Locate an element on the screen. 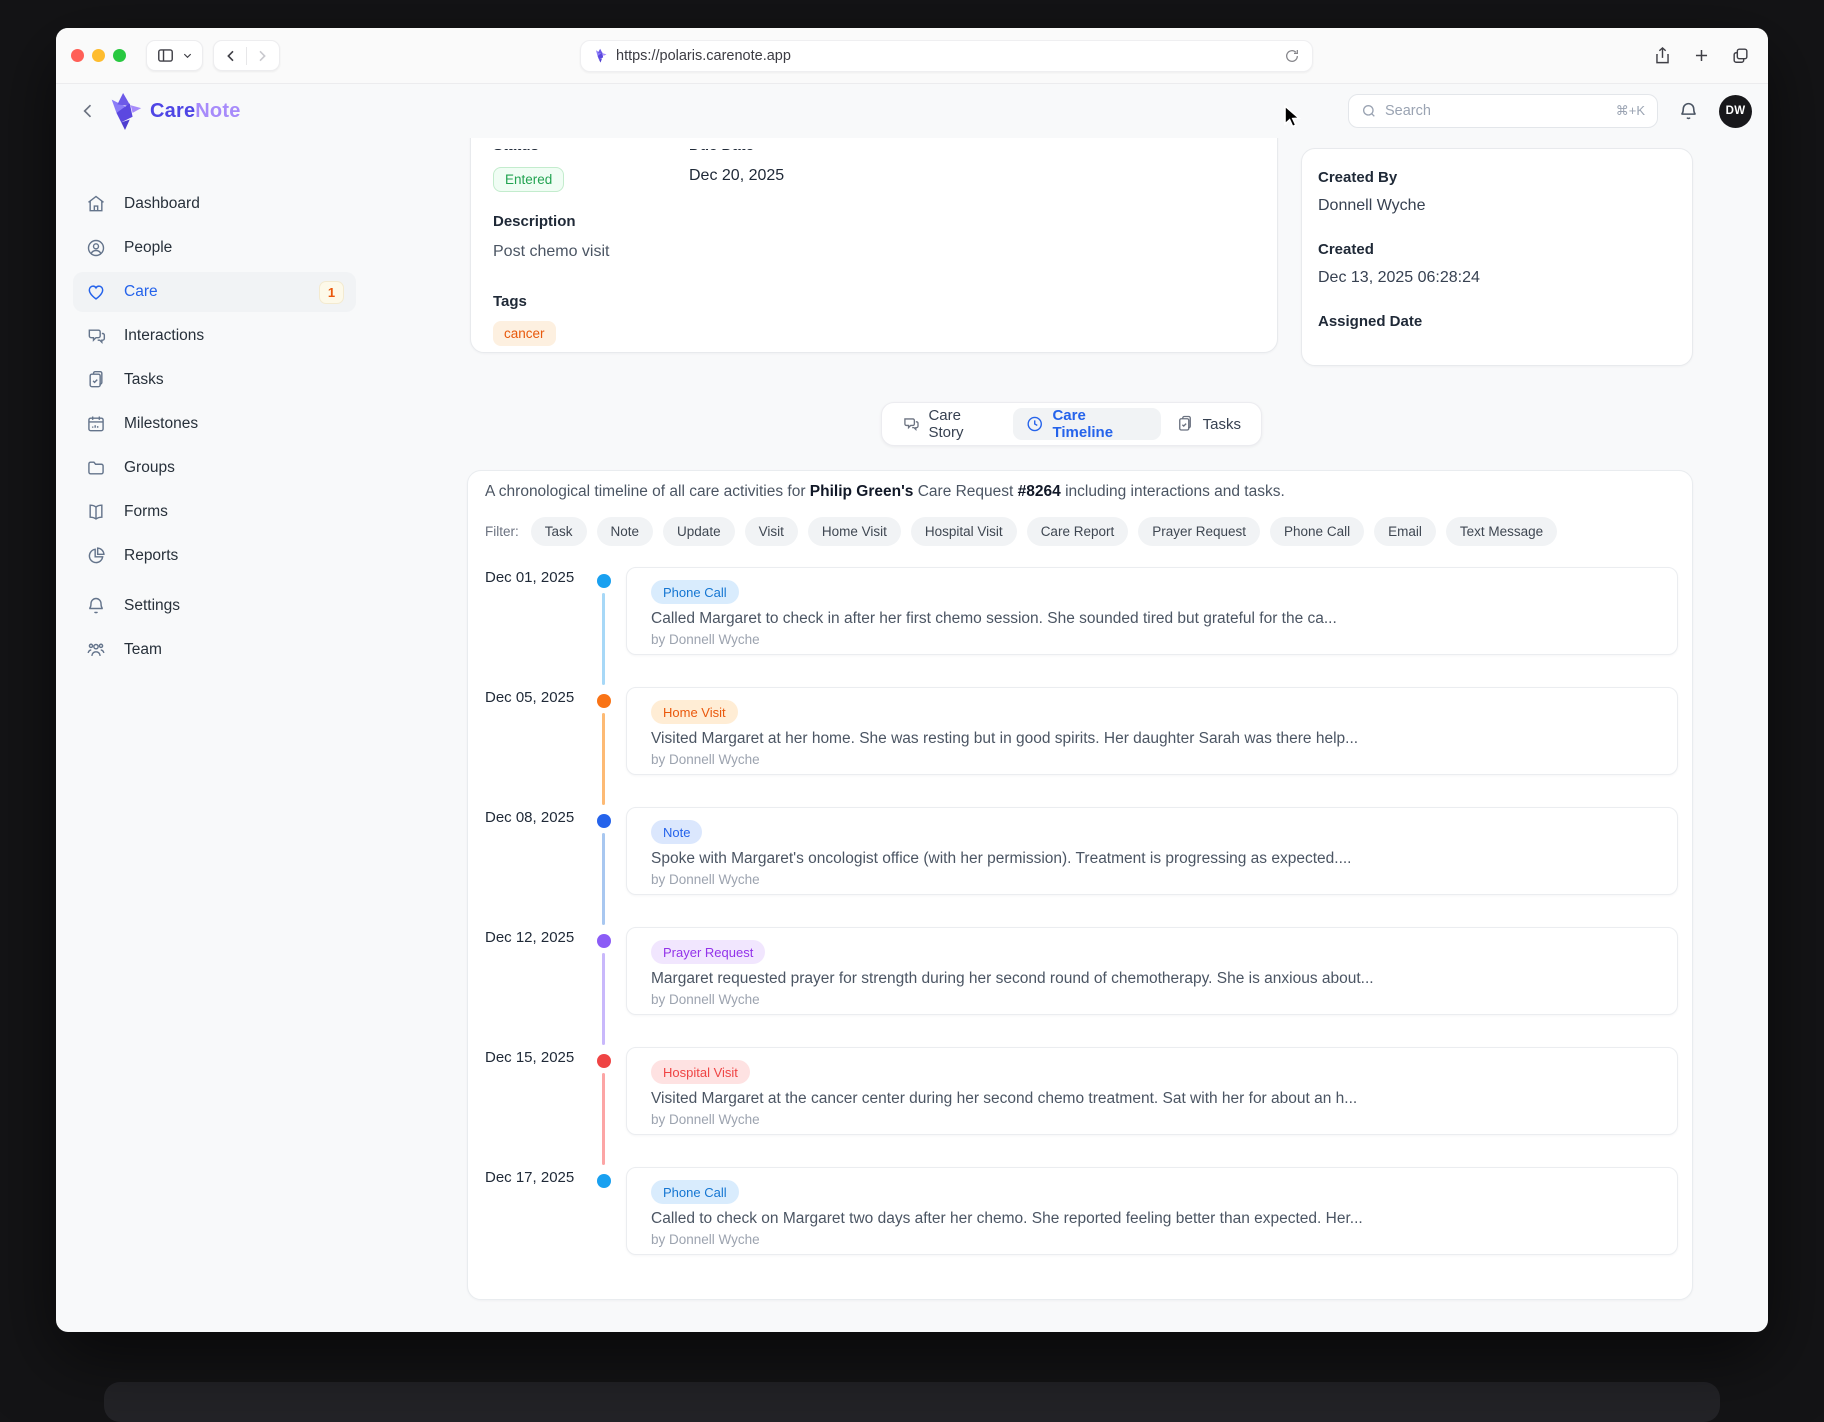 The image size is (1824, 1422). sidebar-item-care: Care 1 is located at coordinates (214, 292).